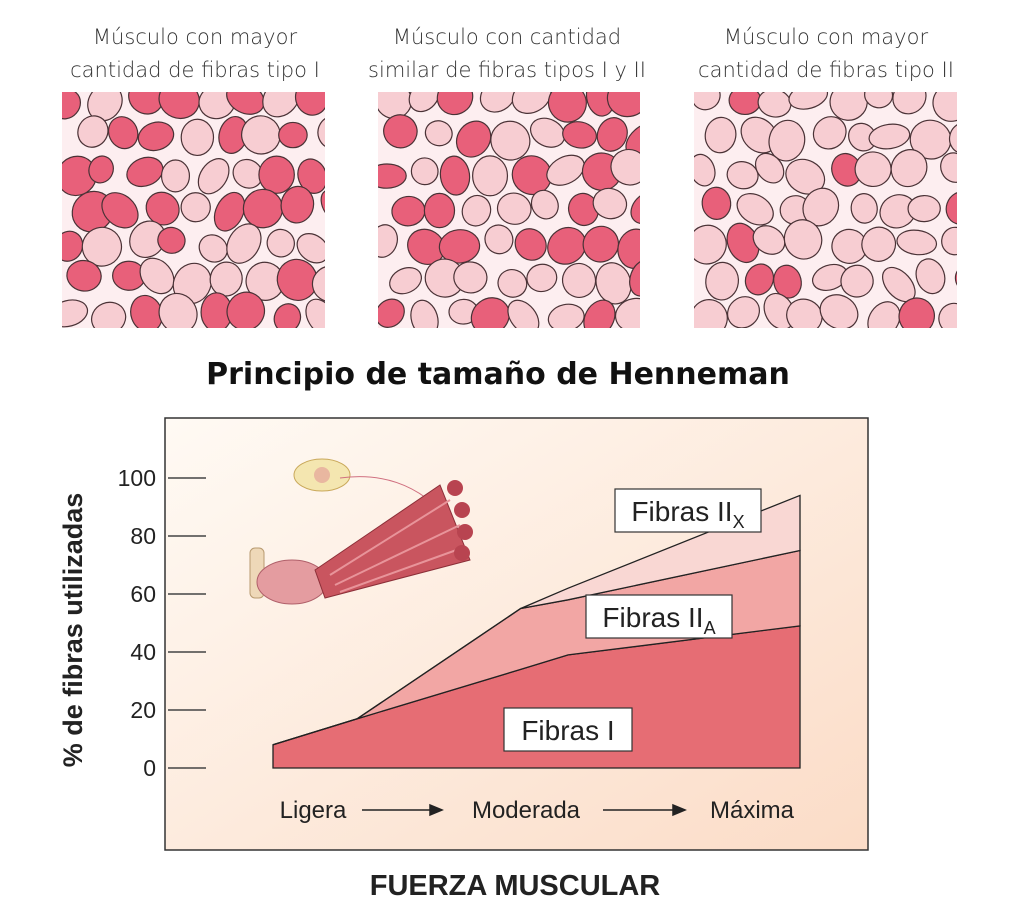 Image resolution: width=1024 pixels, height=923 pixels. I want to click on caption: cantidad de fibras tipo I, so click(195, 70).